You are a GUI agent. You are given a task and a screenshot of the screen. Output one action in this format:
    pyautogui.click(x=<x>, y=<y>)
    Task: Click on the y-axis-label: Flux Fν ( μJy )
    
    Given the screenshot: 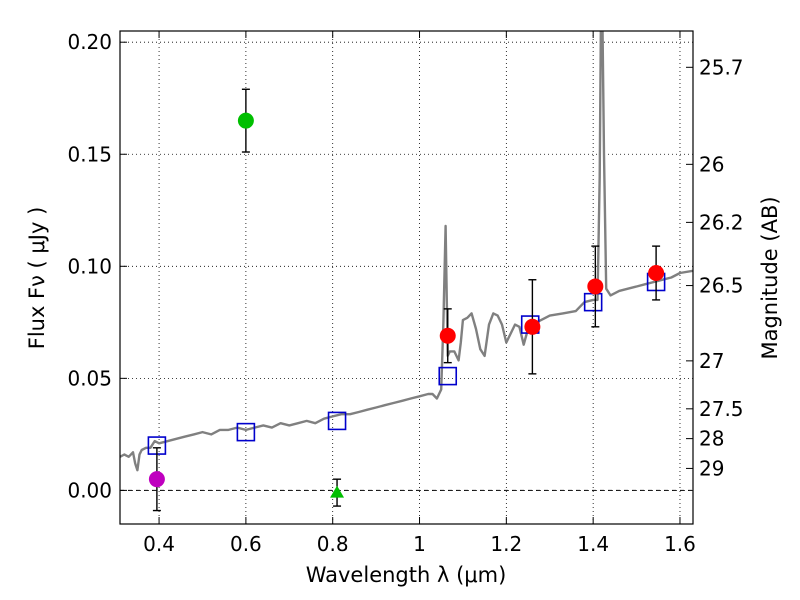 What is the action you would take?
    pyautogui.click(x=37, y=278)
    